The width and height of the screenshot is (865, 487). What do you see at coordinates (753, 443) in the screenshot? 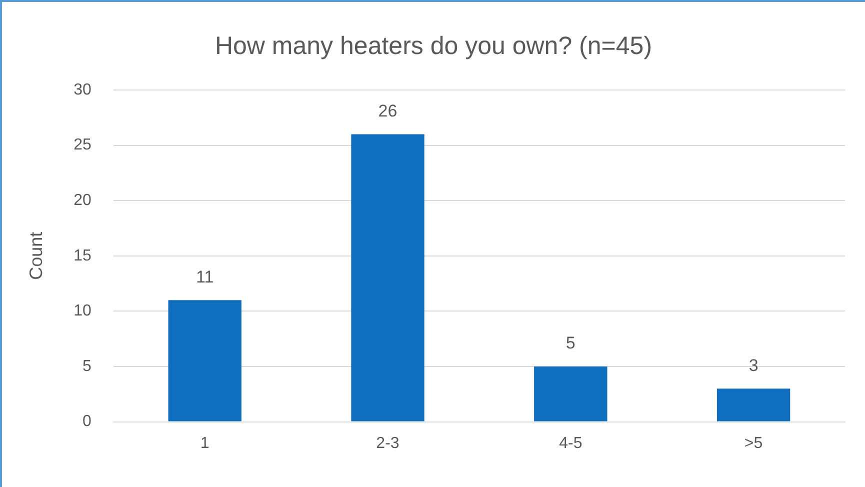
I see `x-tick-label: >5` at bounding box center [753, 443].